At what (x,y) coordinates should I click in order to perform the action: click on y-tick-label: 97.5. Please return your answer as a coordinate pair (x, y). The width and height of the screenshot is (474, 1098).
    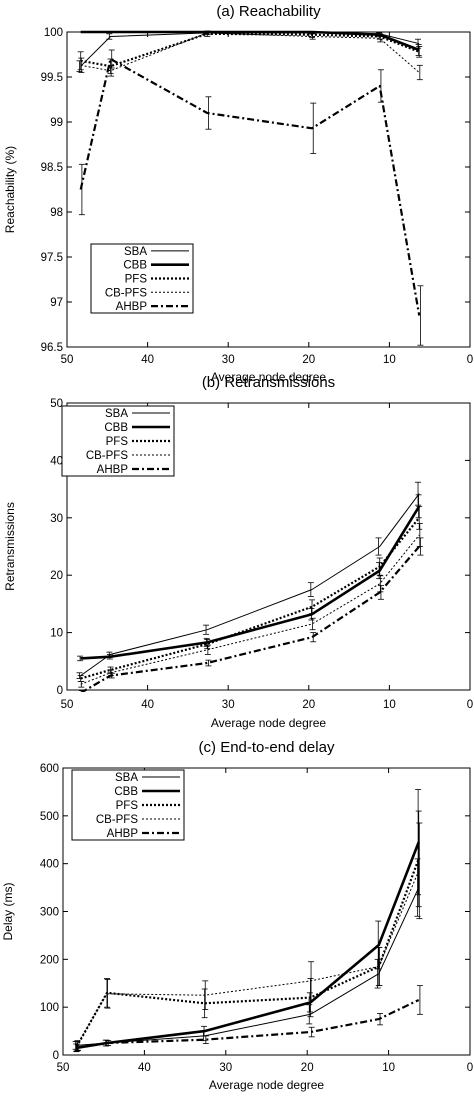
    Looking at the image, I should click on (52, 258).